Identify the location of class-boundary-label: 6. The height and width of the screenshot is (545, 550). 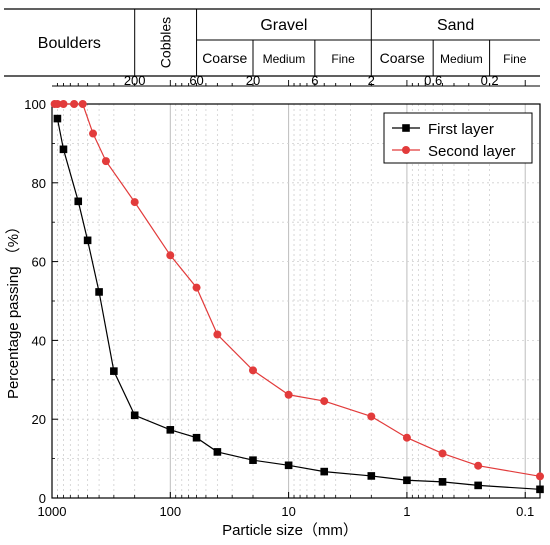
(314, 80).